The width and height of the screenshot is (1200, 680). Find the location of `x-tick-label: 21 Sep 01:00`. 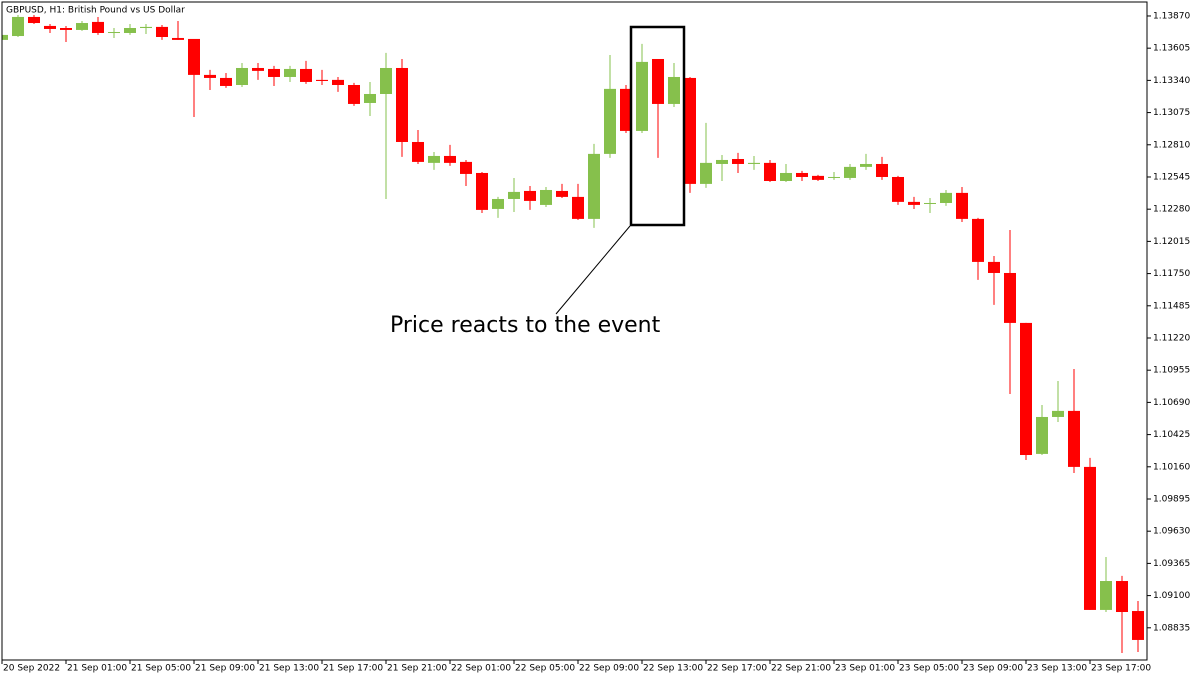

x-tick-label: 21 Sep 01:00 is located at coordinates (97, 669).